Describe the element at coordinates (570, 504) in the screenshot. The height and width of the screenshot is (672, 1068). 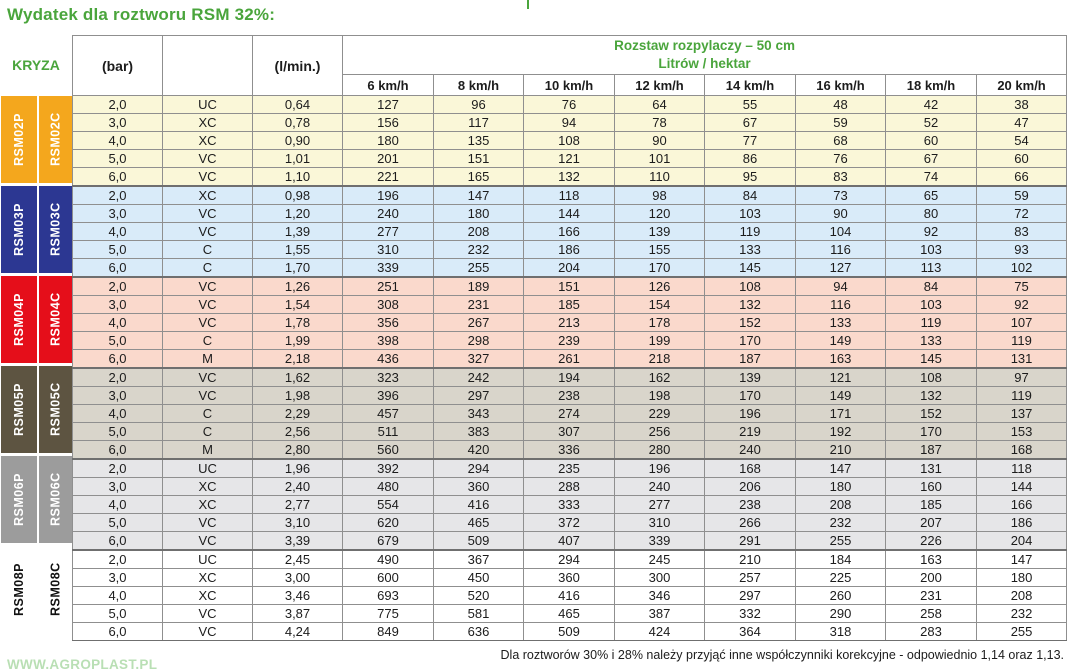
I see `table-row: 4,0 XC 2,77 554 416 333 277 238 208 185 166` at that location.